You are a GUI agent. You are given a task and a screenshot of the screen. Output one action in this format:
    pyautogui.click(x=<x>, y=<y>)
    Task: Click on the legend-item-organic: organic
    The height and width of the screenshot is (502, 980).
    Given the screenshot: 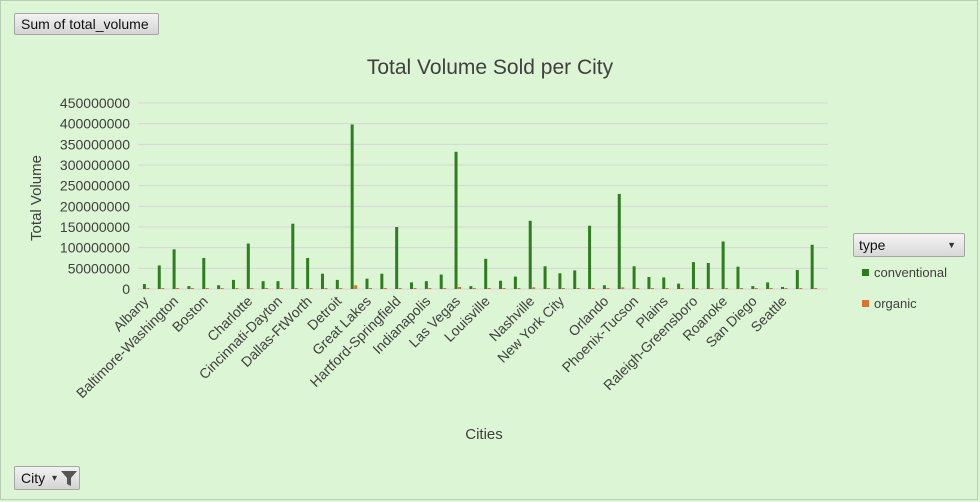 What is the action you would take?
    pyautogui.click(x=889, y=303)
    